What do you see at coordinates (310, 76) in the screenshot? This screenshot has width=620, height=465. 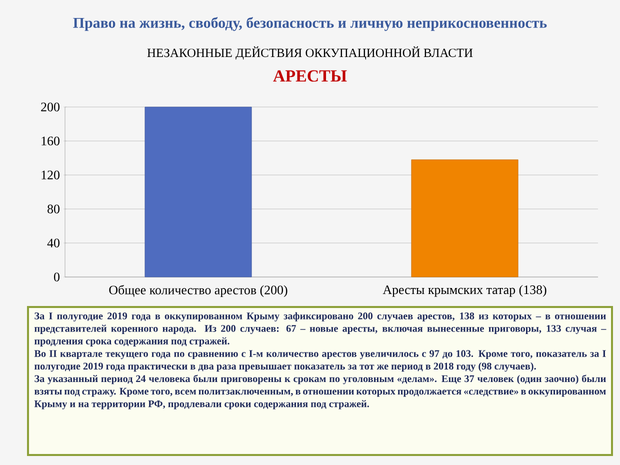 I see `text: АРЕСТЫ` at bounding box center [310, 76].